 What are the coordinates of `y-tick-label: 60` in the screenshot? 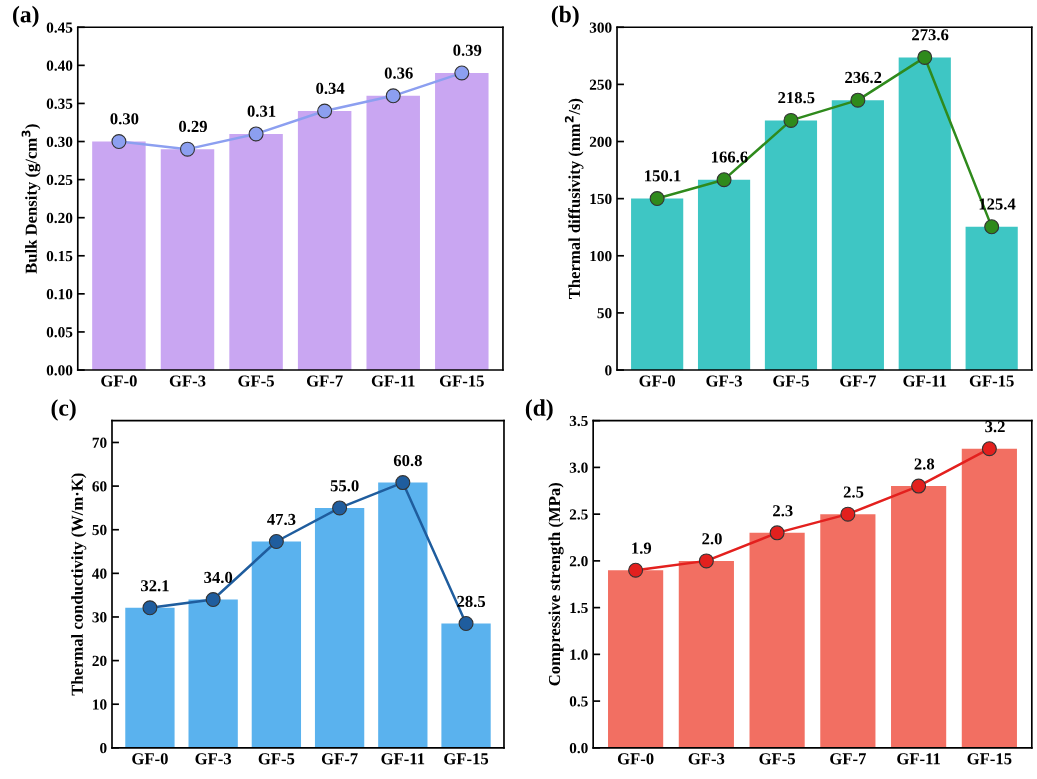 It's located at (99, 486).